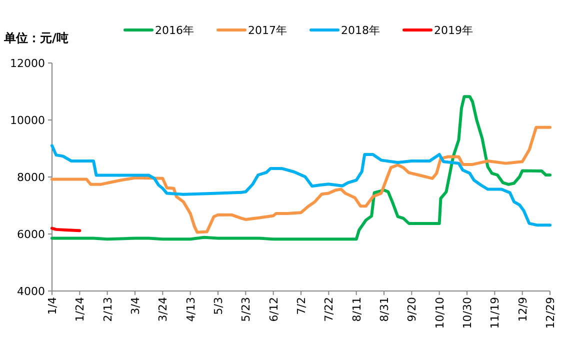  I want to click on legend-label: 2018年, so click(360, 30).